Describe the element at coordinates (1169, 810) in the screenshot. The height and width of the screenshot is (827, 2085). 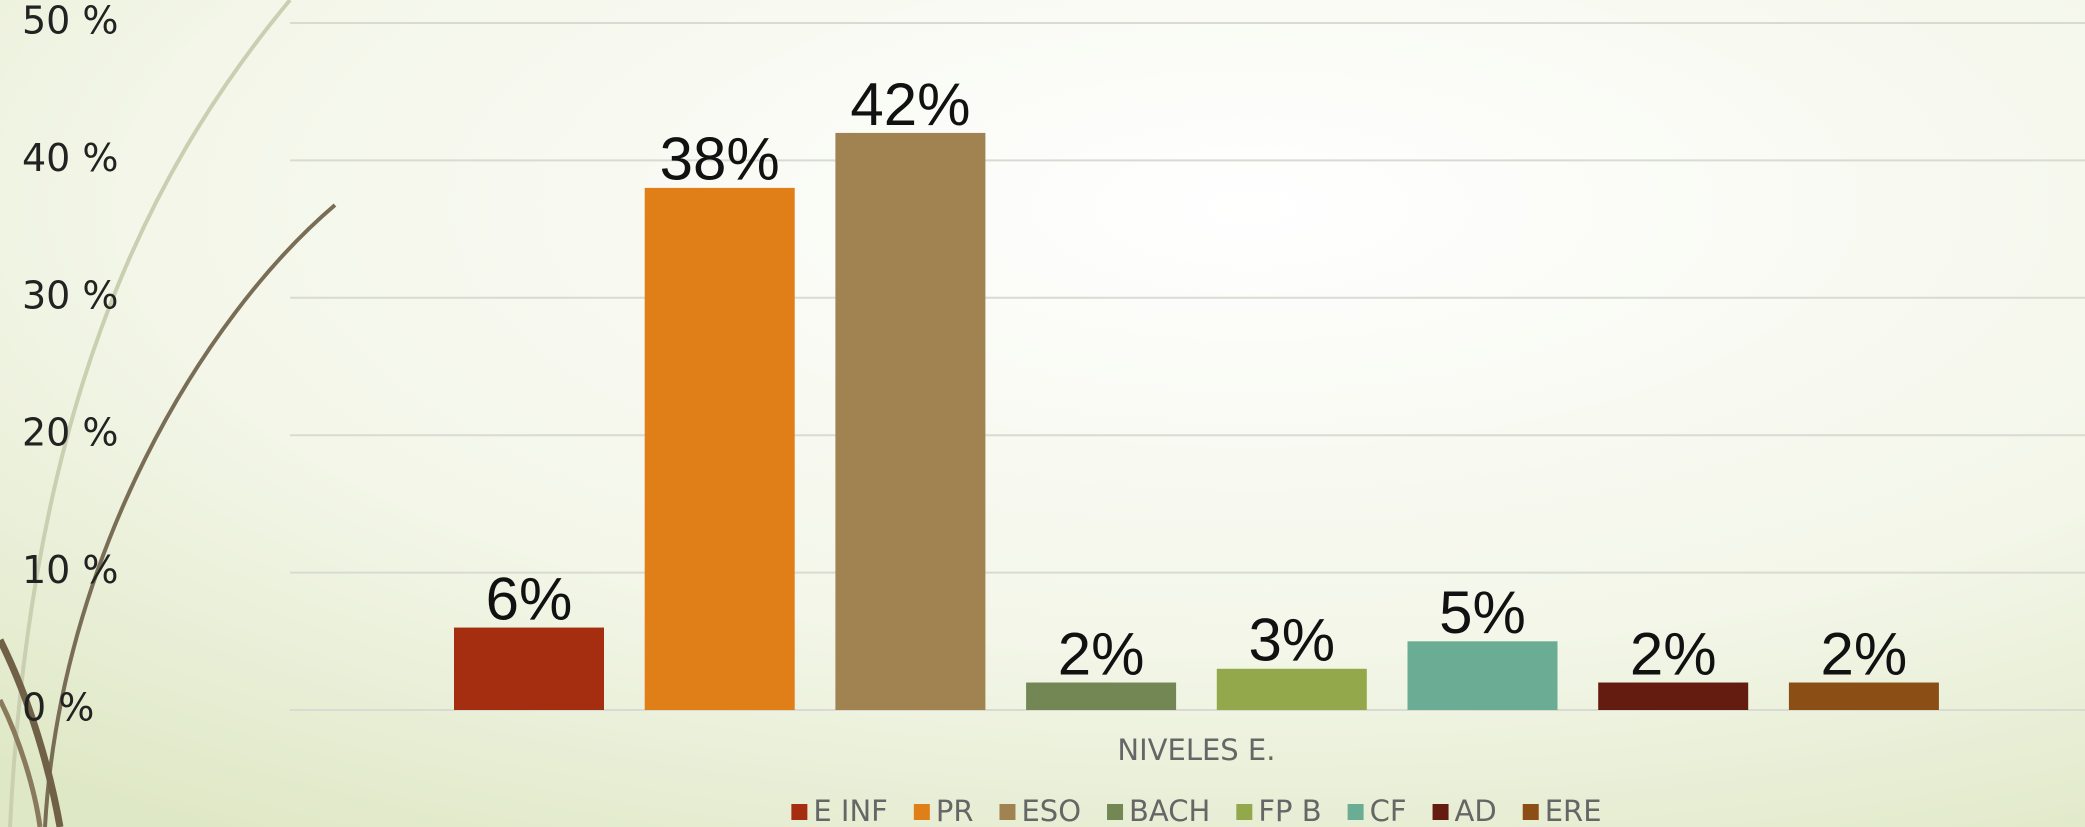
I see `legend-label: BACH` at that location.